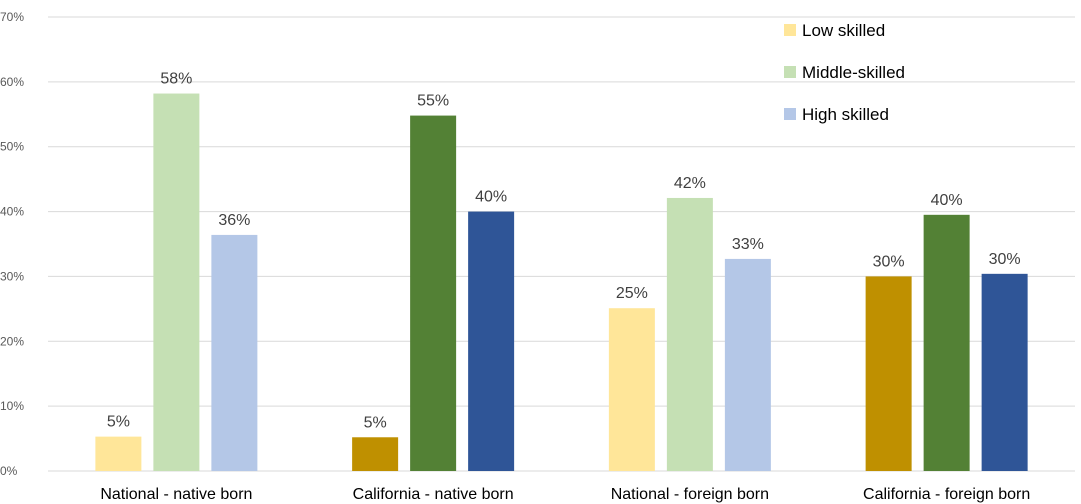 The image size is (1081, 504). What do you see at coordinates (632, 293) in the screenshot?
I see `data-label: 25%` at bounding box center [632, 293].